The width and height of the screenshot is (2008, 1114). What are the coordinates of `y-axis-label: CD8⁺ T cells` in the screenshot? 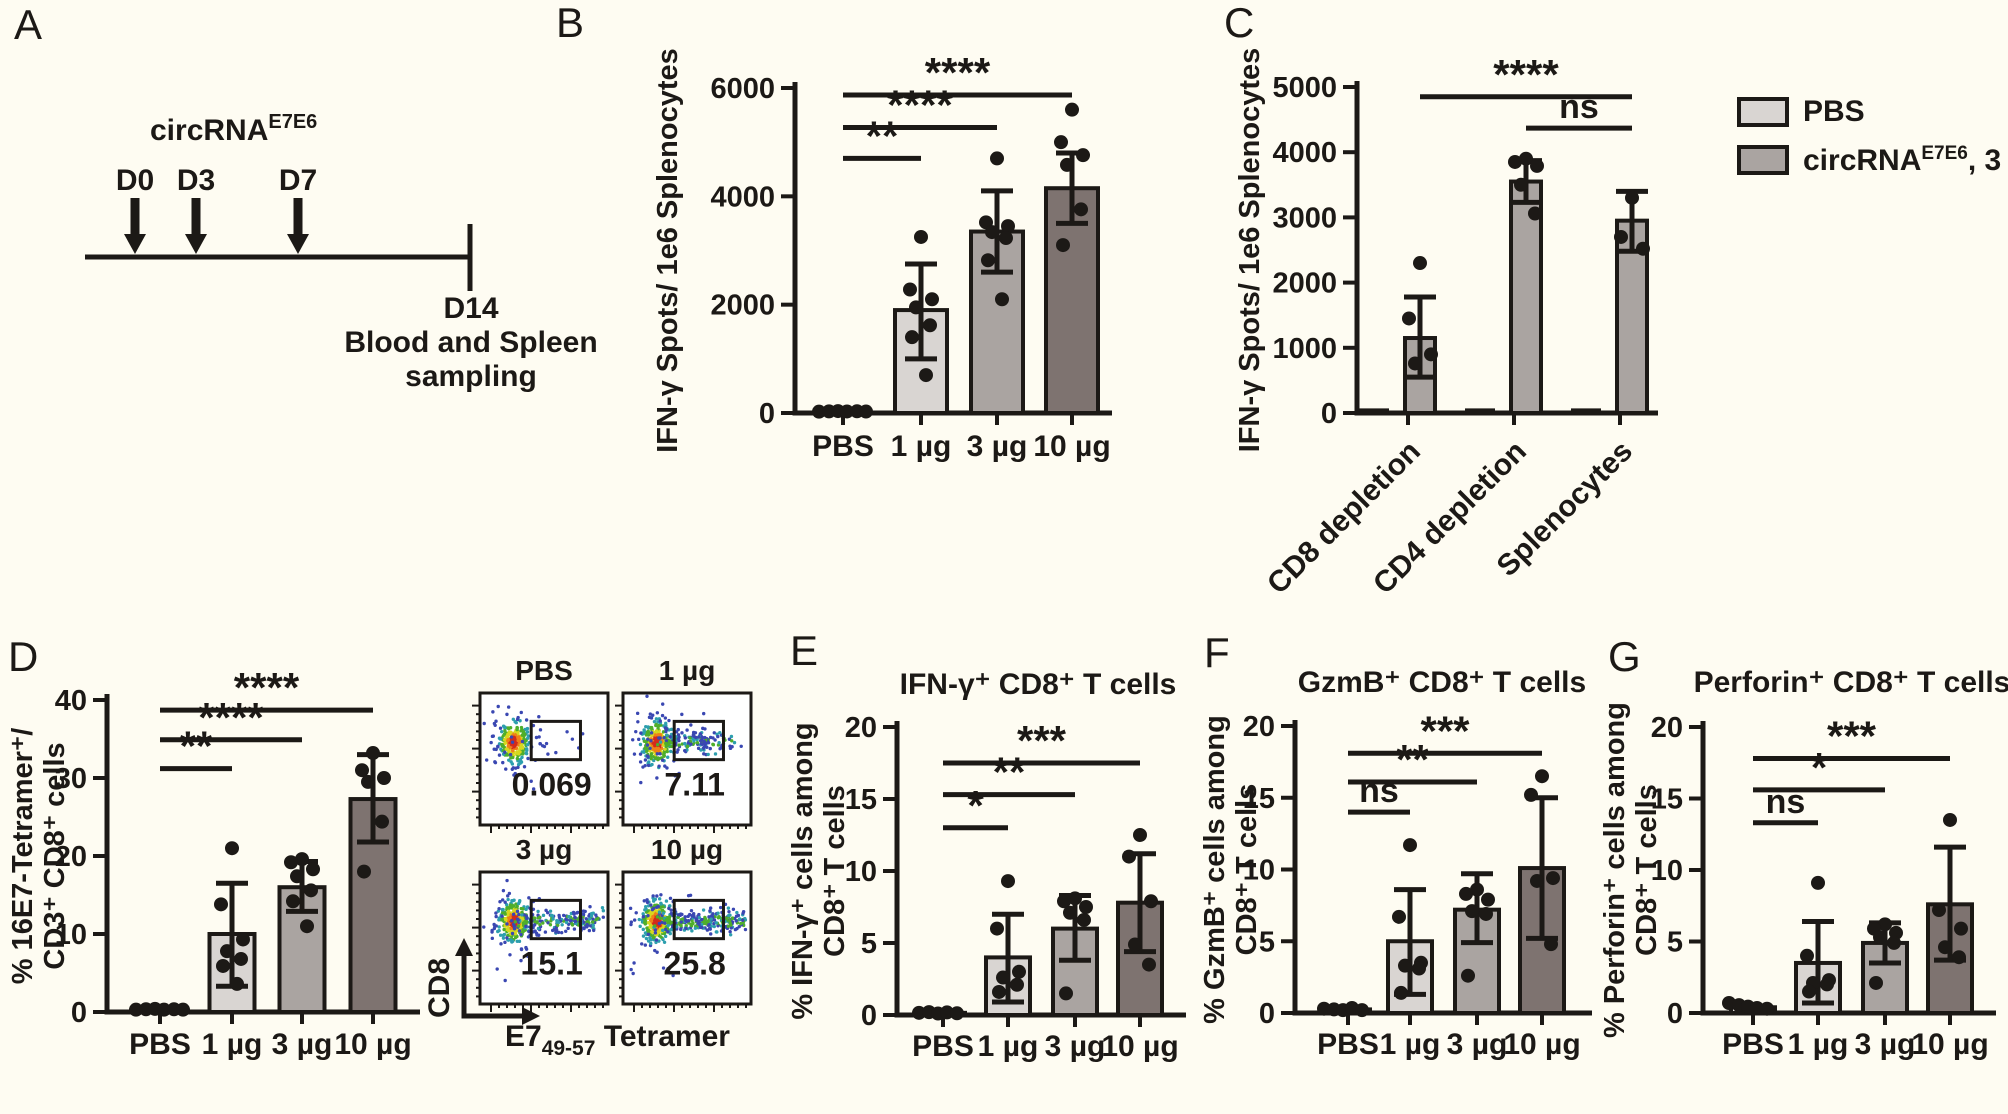 It's located at (1647, 870).